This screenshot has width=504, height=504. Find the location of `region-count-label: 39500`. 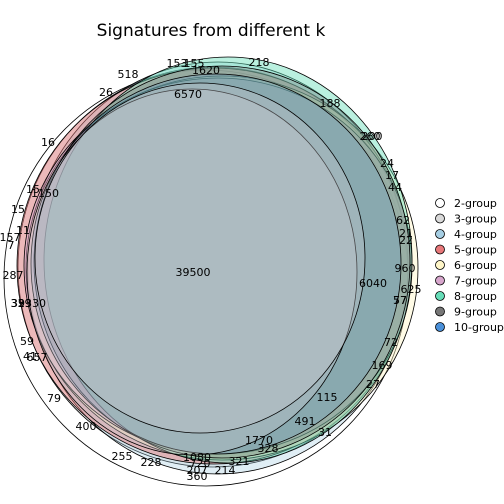

region-count-label: 39500 is located at coordinates (193, 272).